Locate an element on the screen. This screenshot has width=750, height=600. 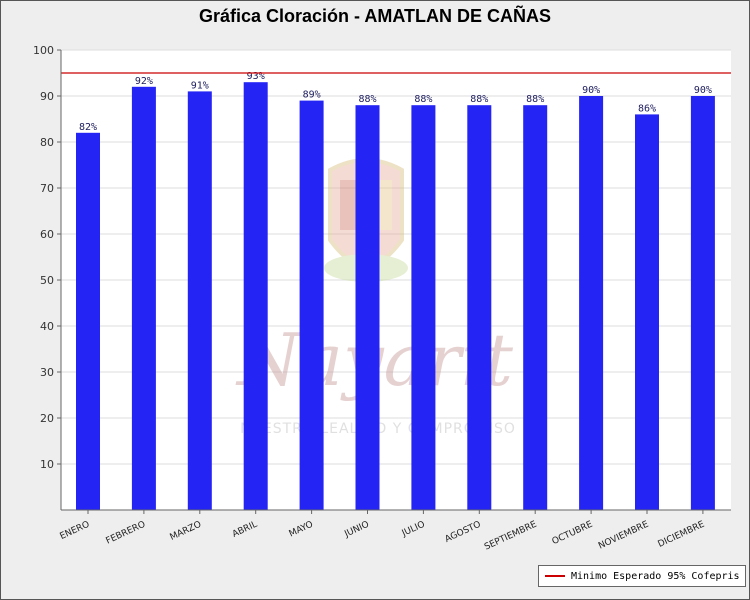
y-tick-label: 10 is located at coordinates (47, 464).